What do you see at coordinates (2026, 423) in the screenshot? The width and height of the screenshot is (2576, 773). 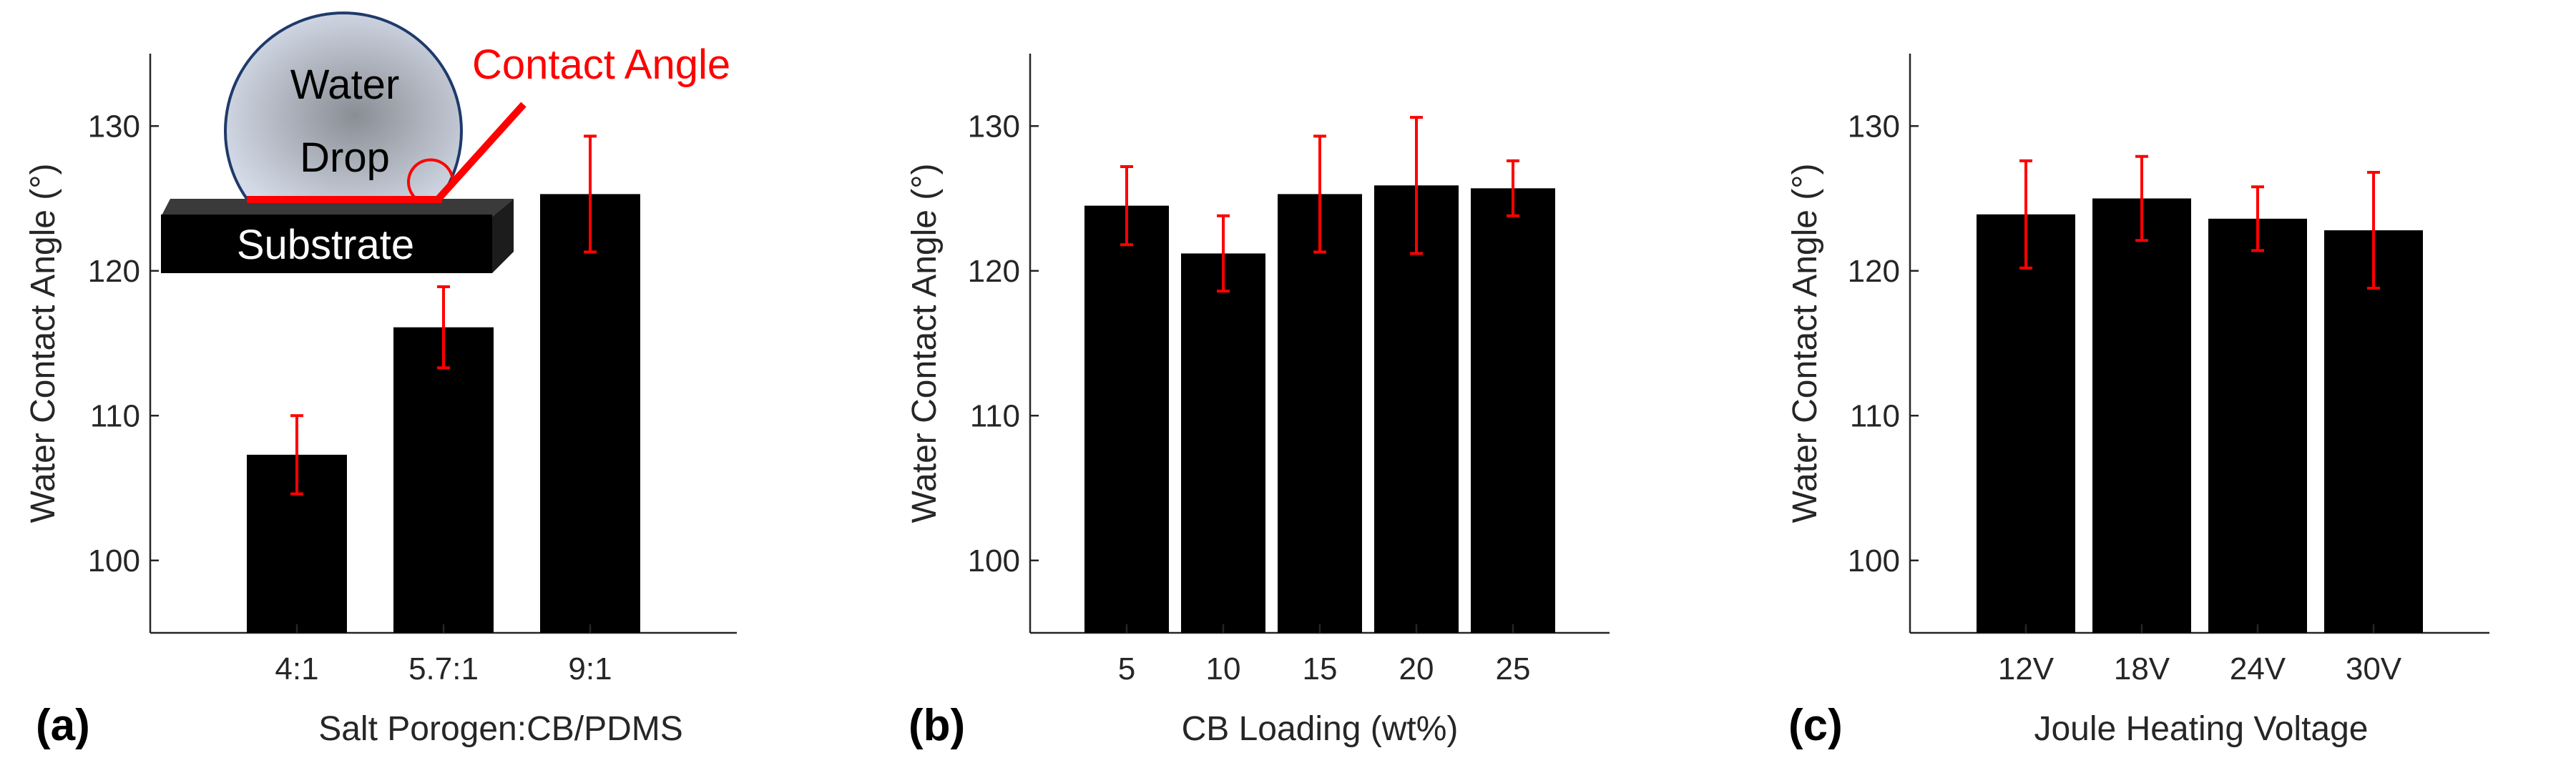 I see `bar-12v` at bounding box center [2026, 423].